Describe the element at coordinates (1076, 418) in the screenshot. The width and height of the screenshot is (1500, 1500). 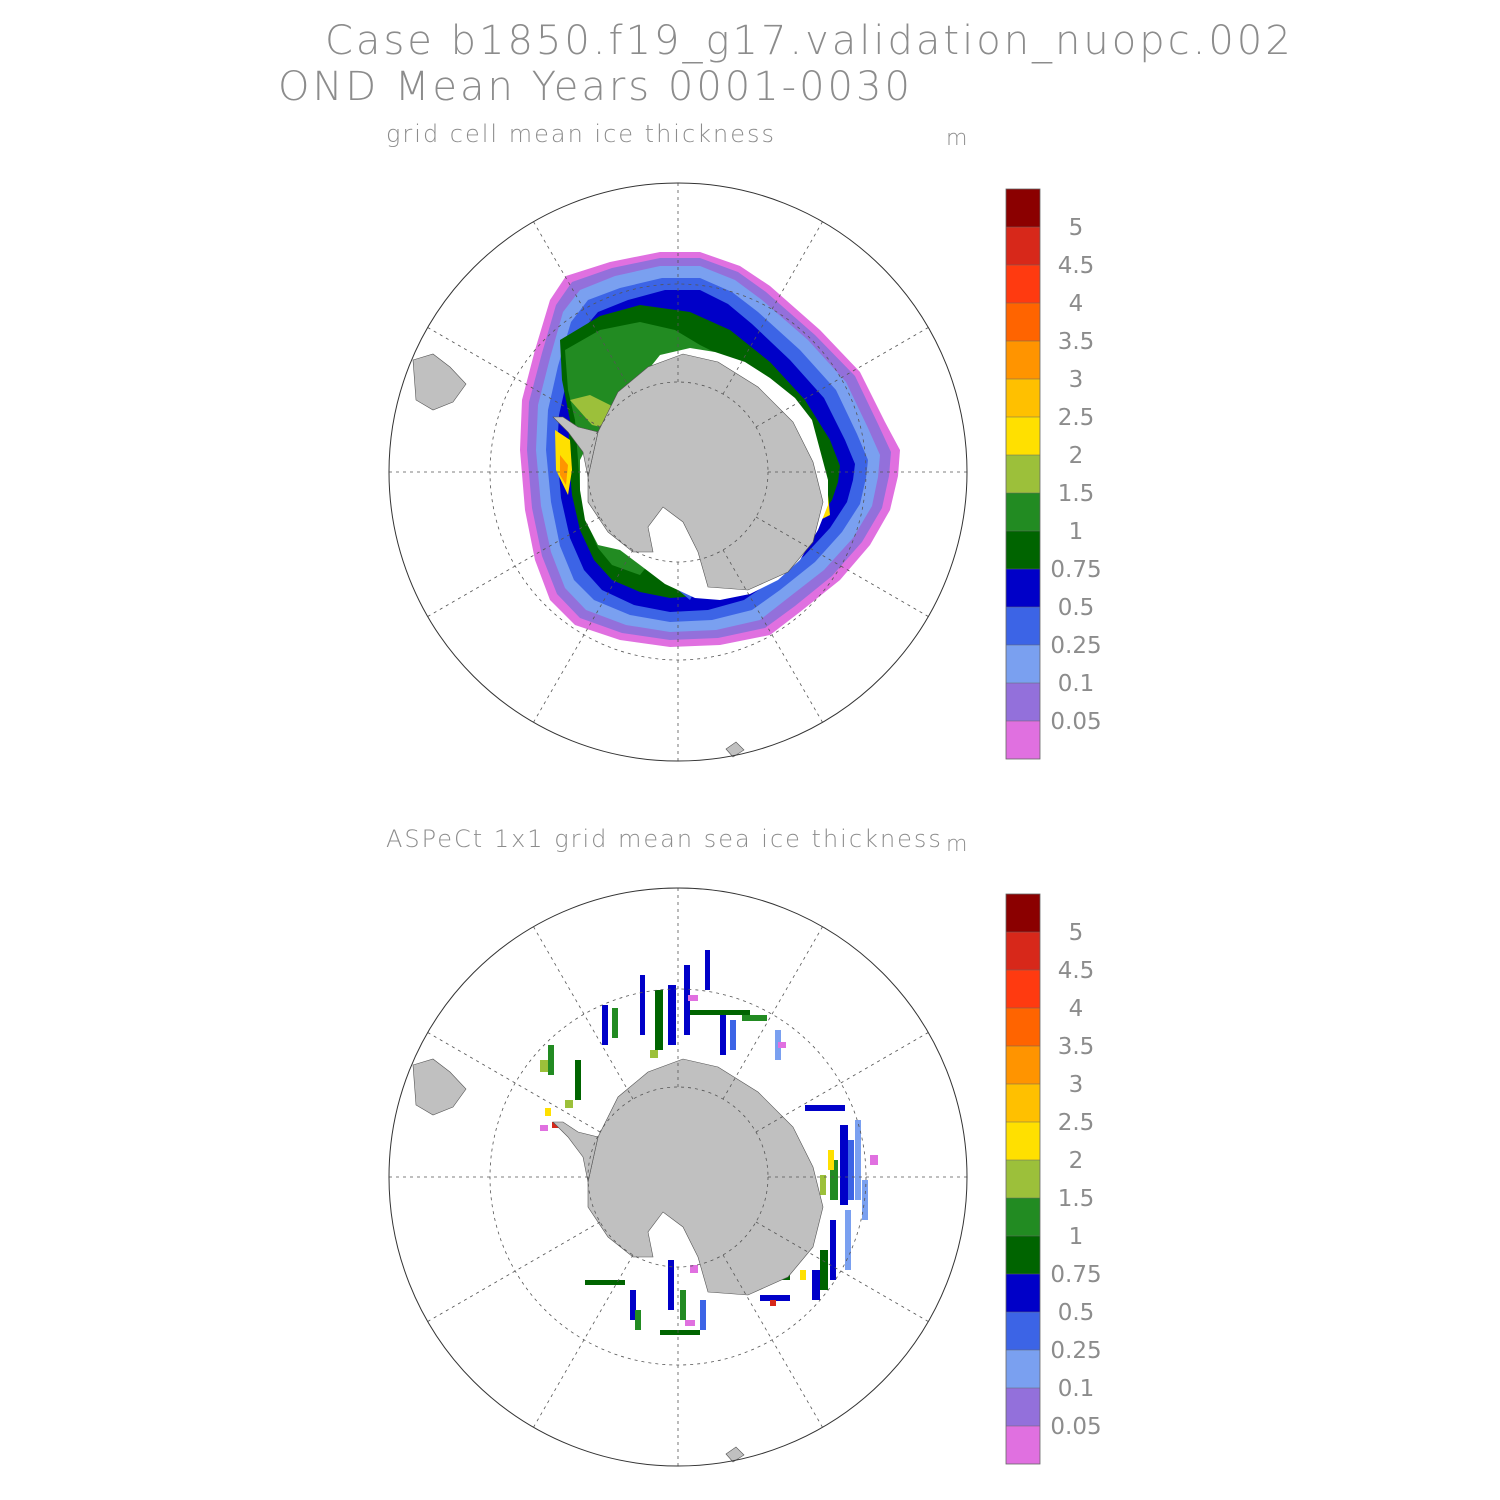
I see `colorbar-1-tick-label: 2.5` at that location.